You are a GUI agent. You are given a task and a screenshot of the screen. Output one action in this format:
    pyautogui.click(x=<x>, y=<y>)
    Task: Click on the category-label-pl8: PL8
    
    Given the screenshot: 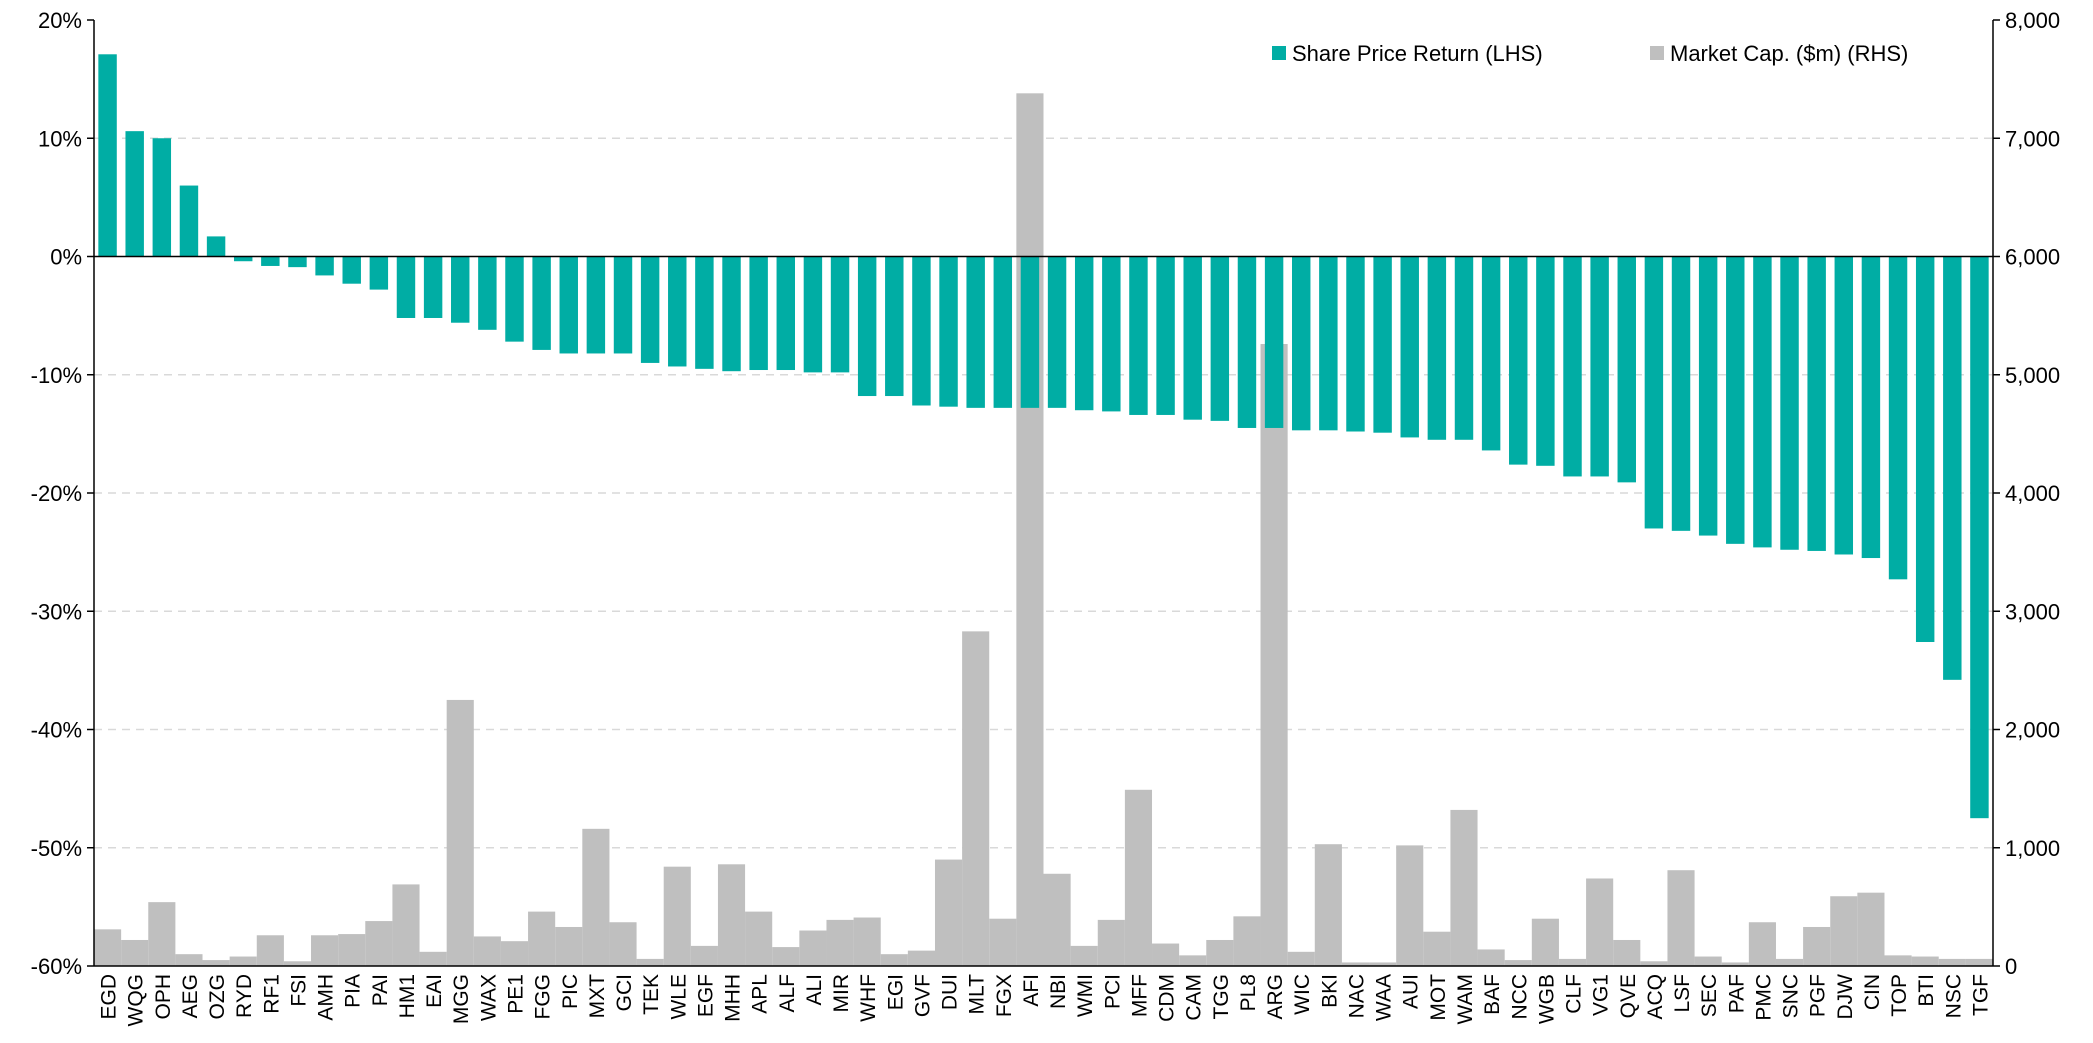 What is the action you would take?
    pyautogui.click(x=1248, y=992)
    